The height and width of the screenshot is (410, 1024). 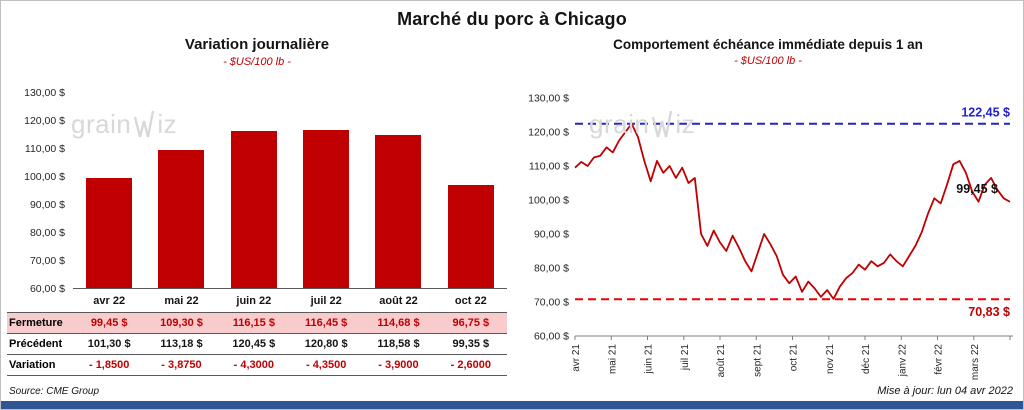 What do you see at coordinates (32, 365) in the screenshot?
I see `row-label: Variation` at bounding box center [32, 365].